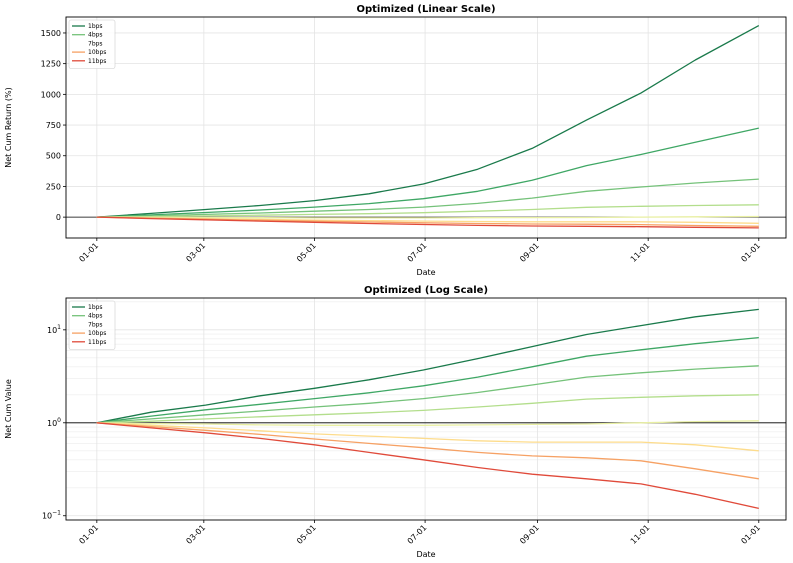  Describe the element at coordinates (54, 422) in the screenshot. I see `y-tick-label: 10⁰` at that location.